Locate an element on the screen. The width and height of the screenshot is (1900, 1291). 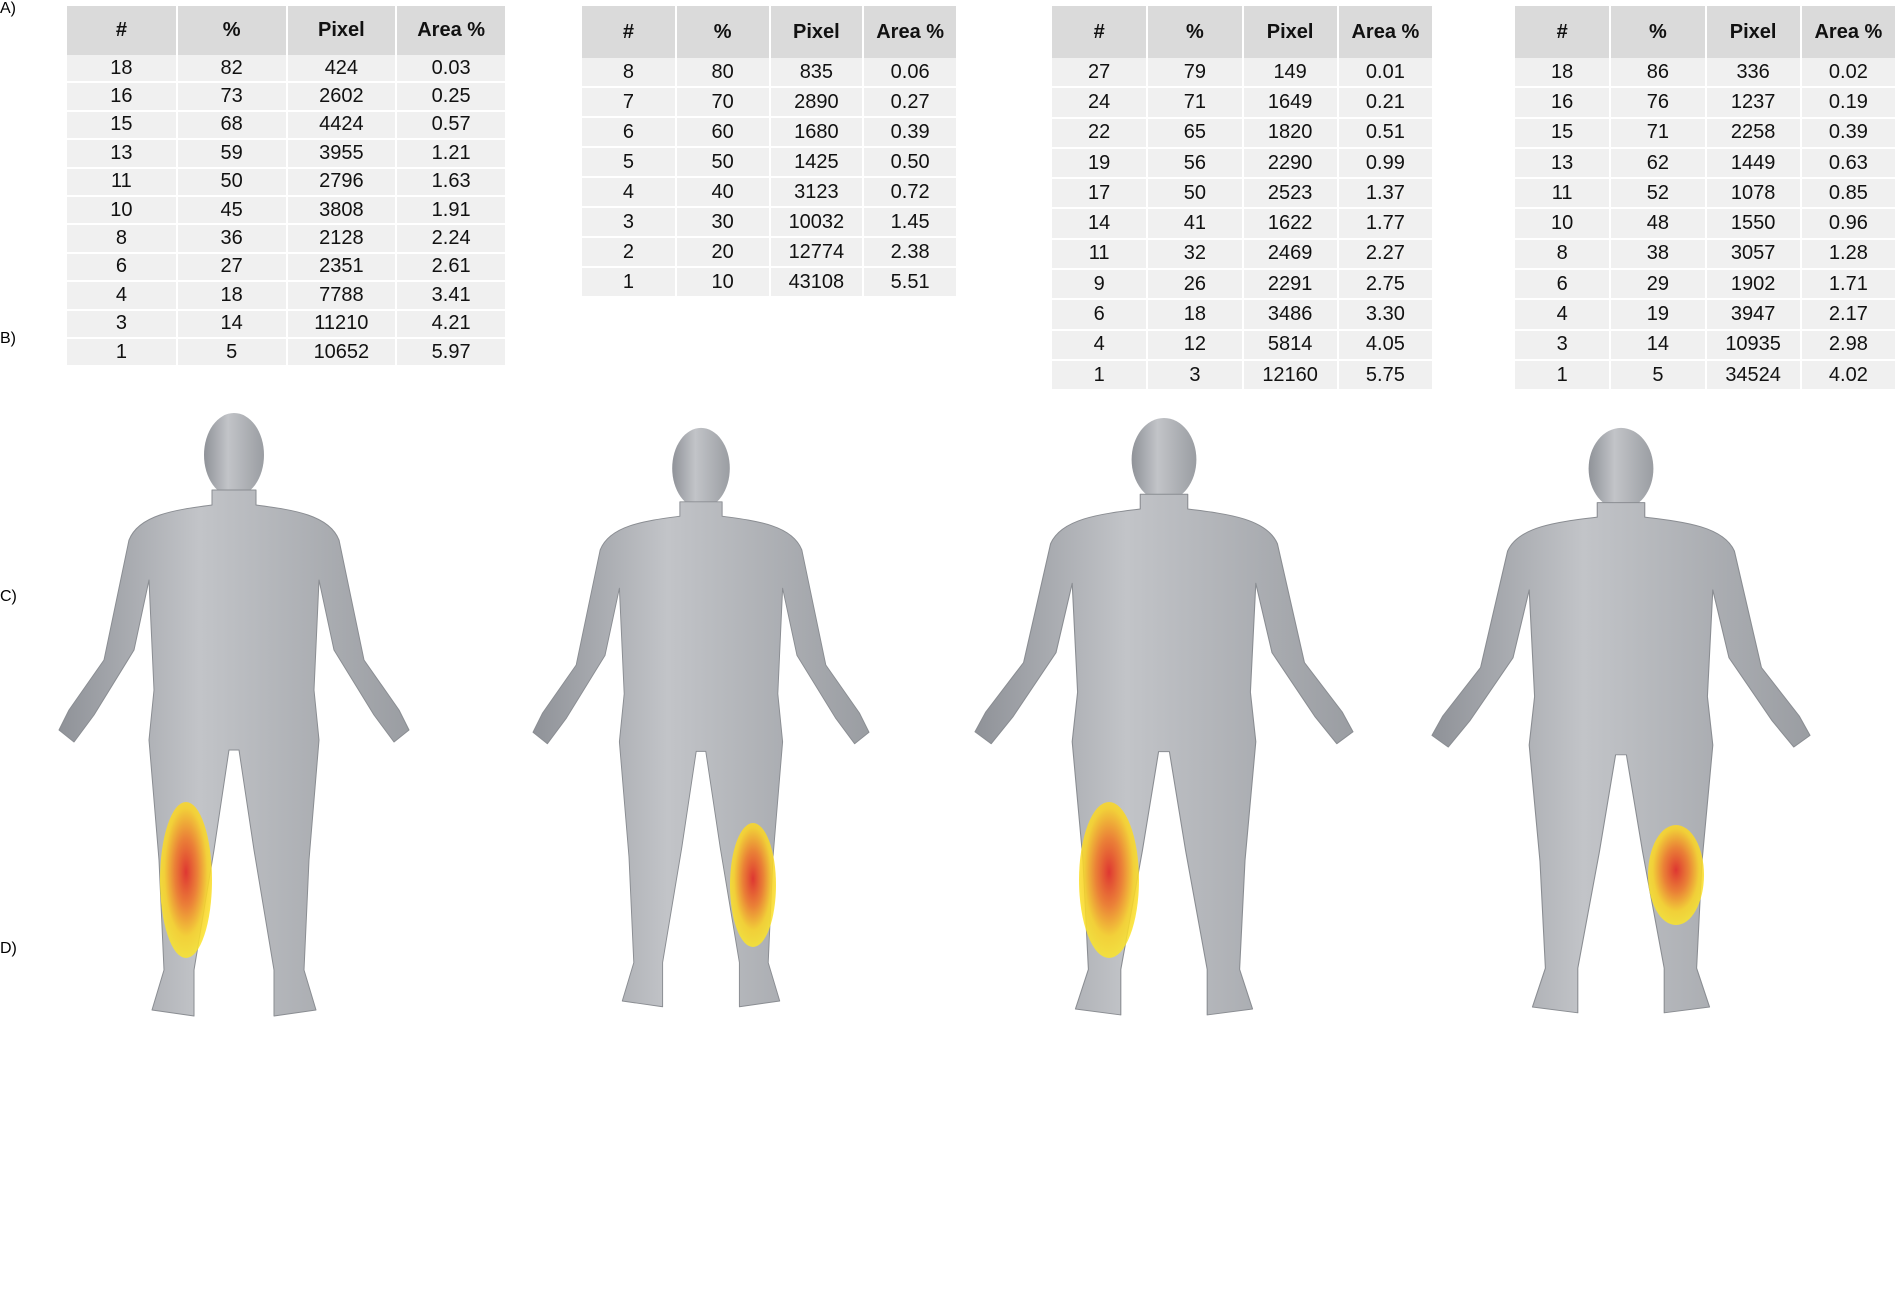
table-row: 11 52 1078 0.85 is located at coordinates (1706, 194).